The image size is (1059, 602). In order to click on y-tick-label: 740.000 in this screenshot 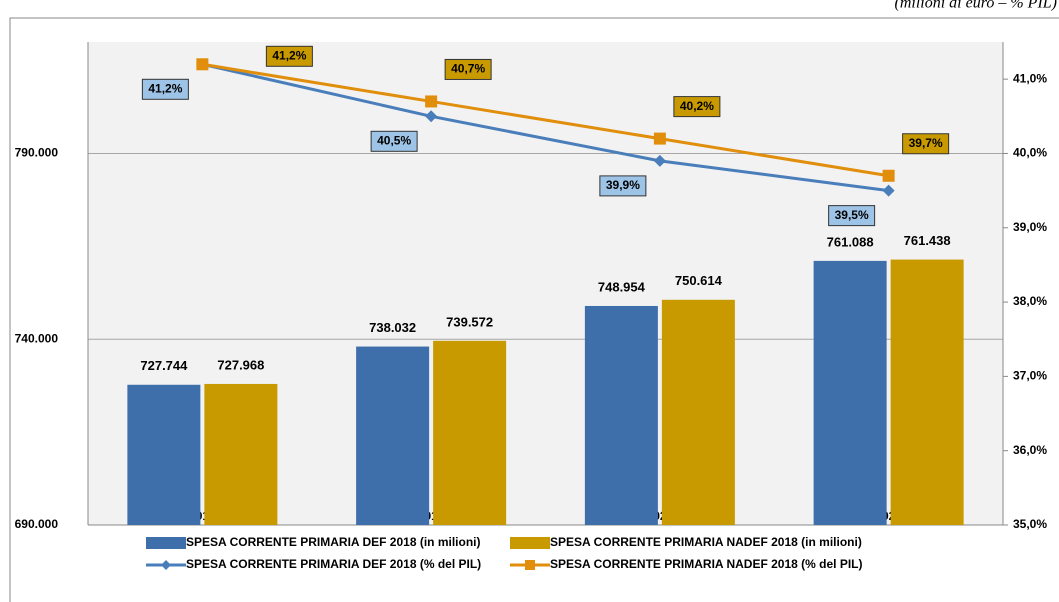, I will do `click(37, 338)`.